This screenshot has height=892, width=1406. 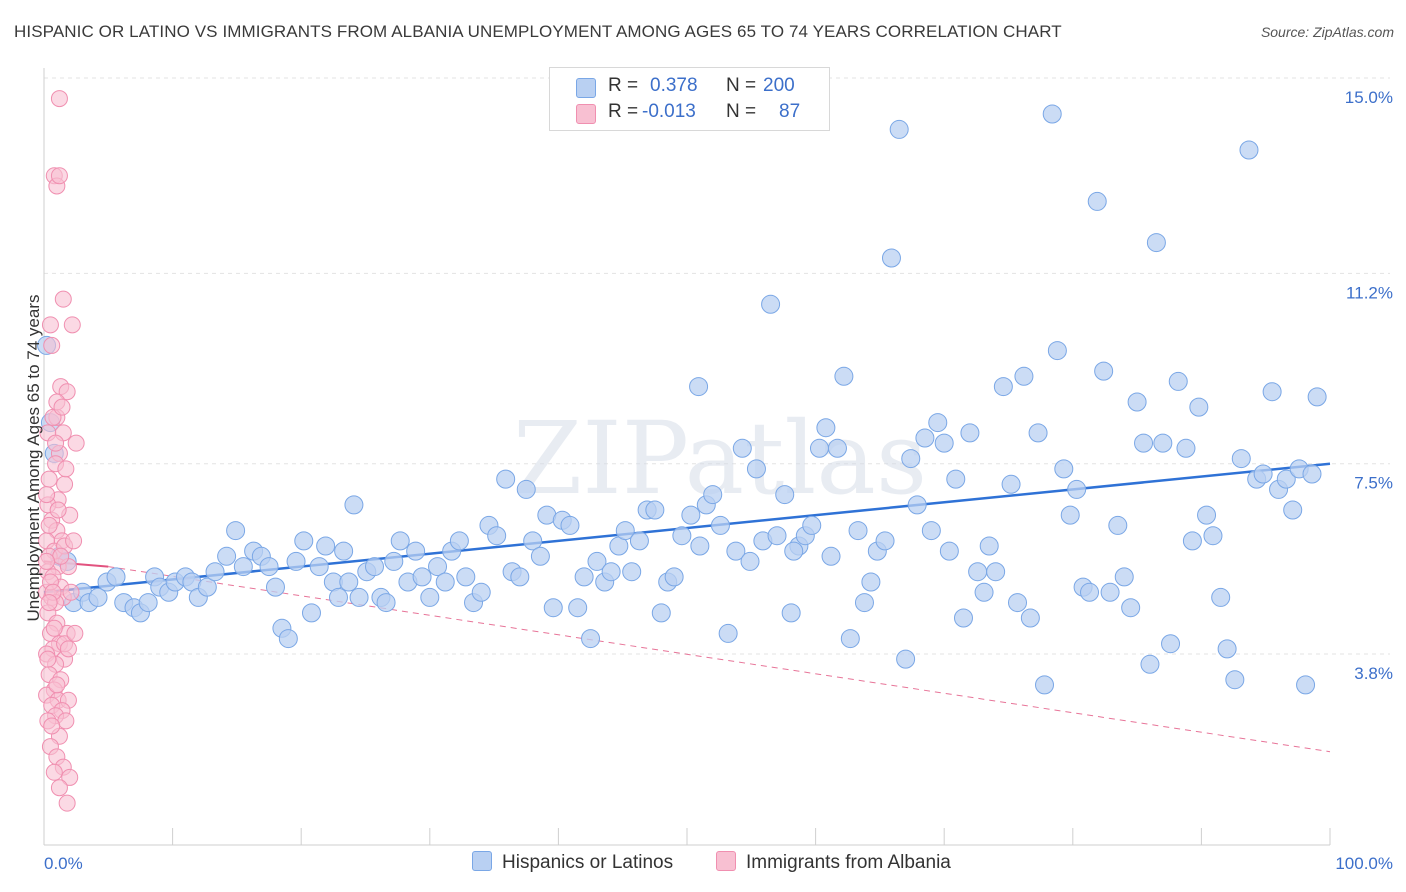 What do you see at coordinates (1364, 863) in the screenshot?
I see `x-tick-label: 100.0%` at bounding box center [1364, 863].